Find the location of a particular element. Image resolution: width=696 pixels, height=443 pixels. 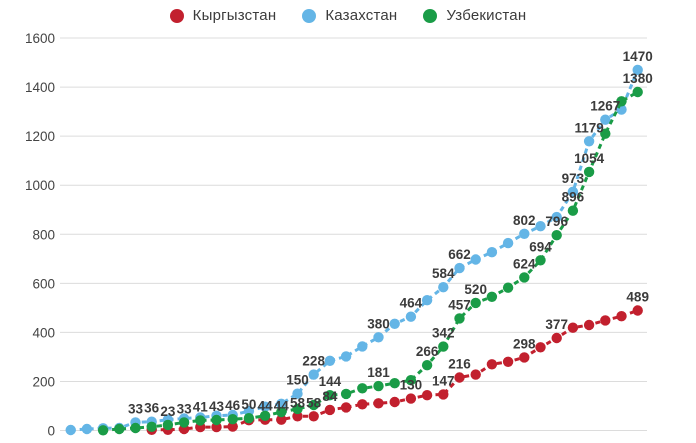

y-axis-tick-label: 1400 is located at coordinates (40, 87).